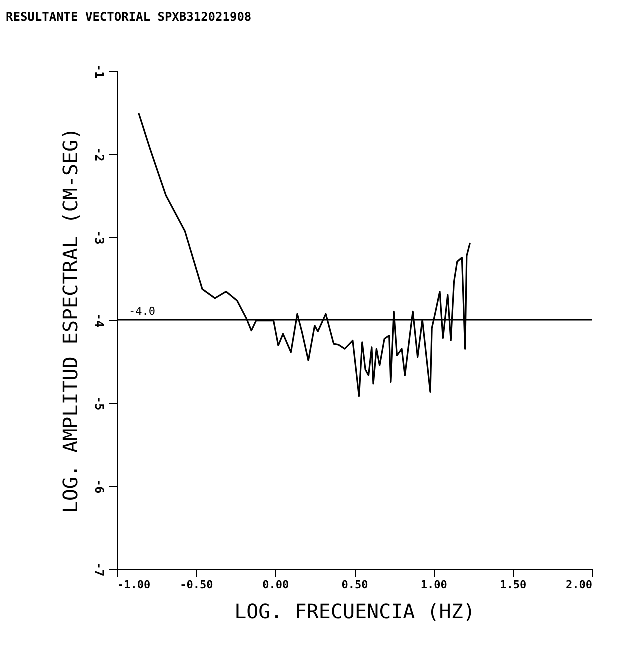 This screenshot has width=621, height=658. What do you see at coordinates (434, 585) in the screenshot?
I see `x-tick-label: 1.00` at bounding box center [434, 585].